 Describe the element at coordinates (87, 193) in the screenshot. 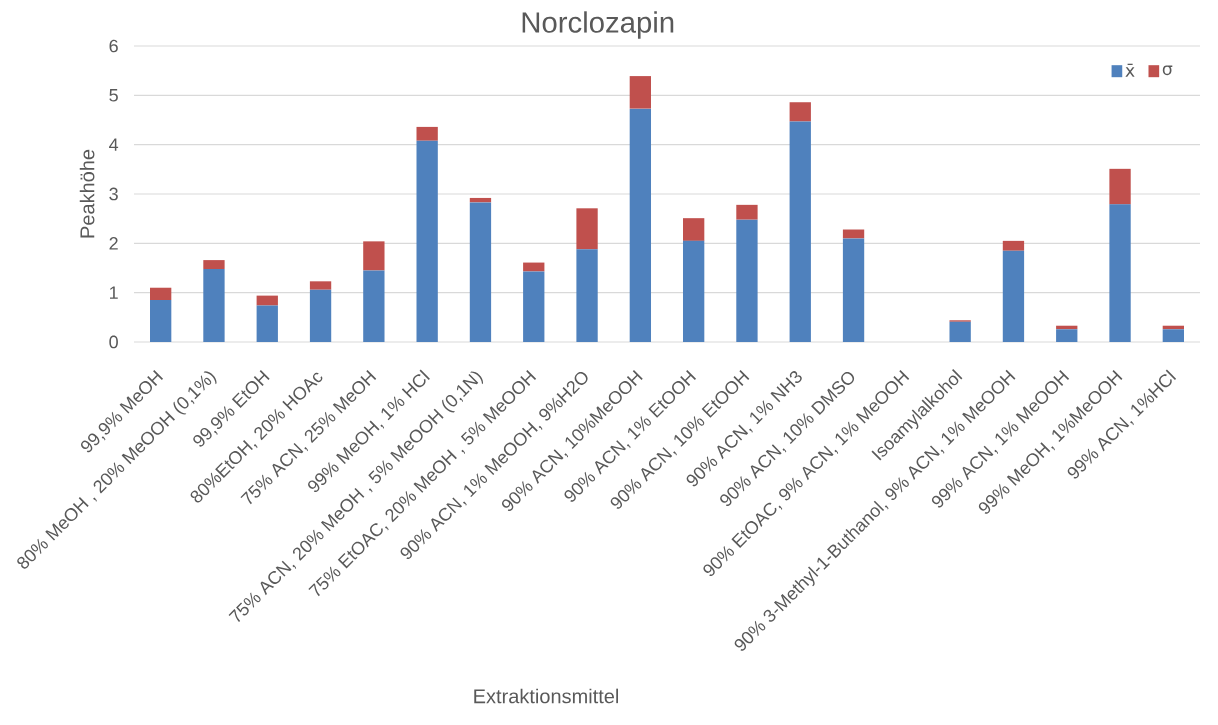

I see `y-axis-title: Peakhöhe` at that location.